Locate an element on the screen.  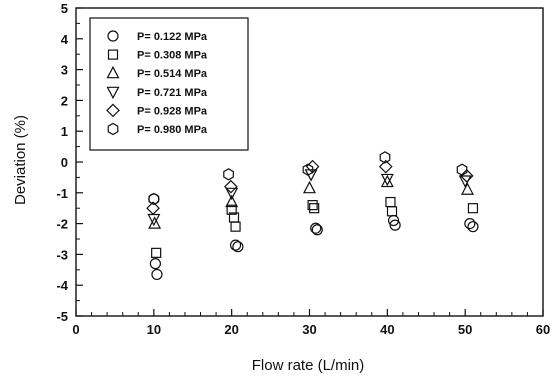
y-axis-label: Deviation (%) is located at coordinates (20, 160).